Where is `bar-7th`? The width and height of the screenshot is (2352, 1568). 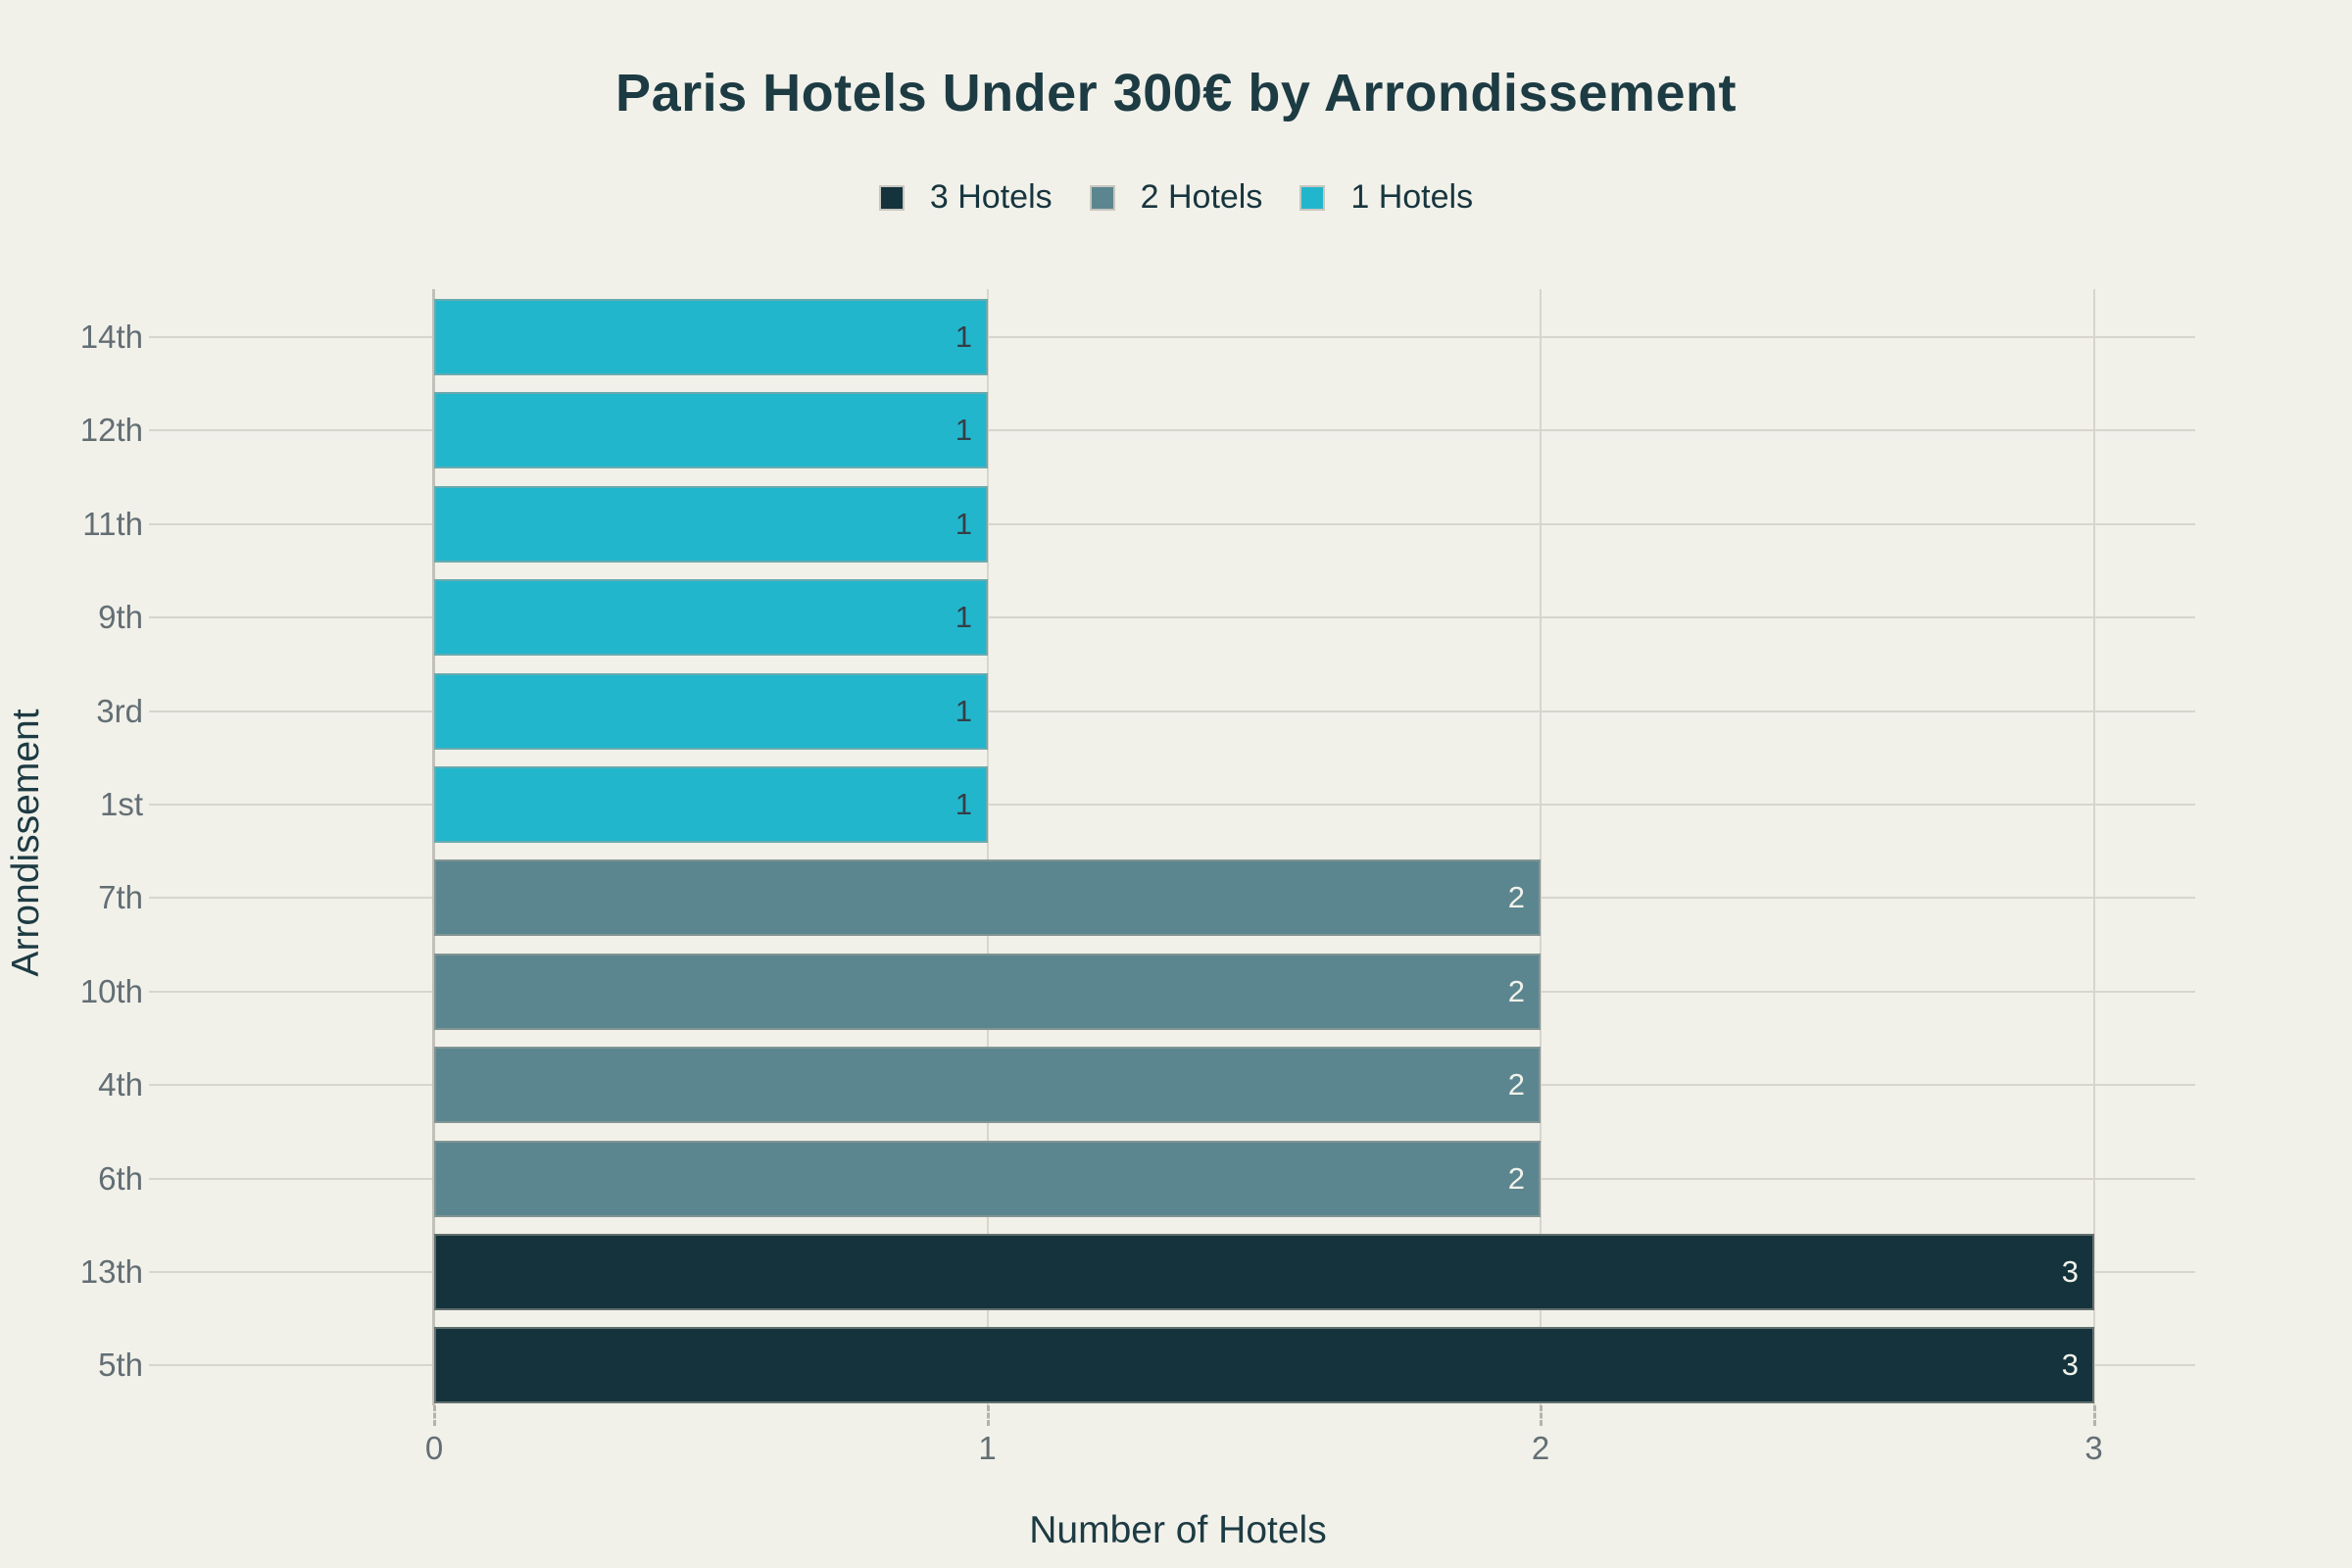
bar-7th is located at coordinates (988, 897).